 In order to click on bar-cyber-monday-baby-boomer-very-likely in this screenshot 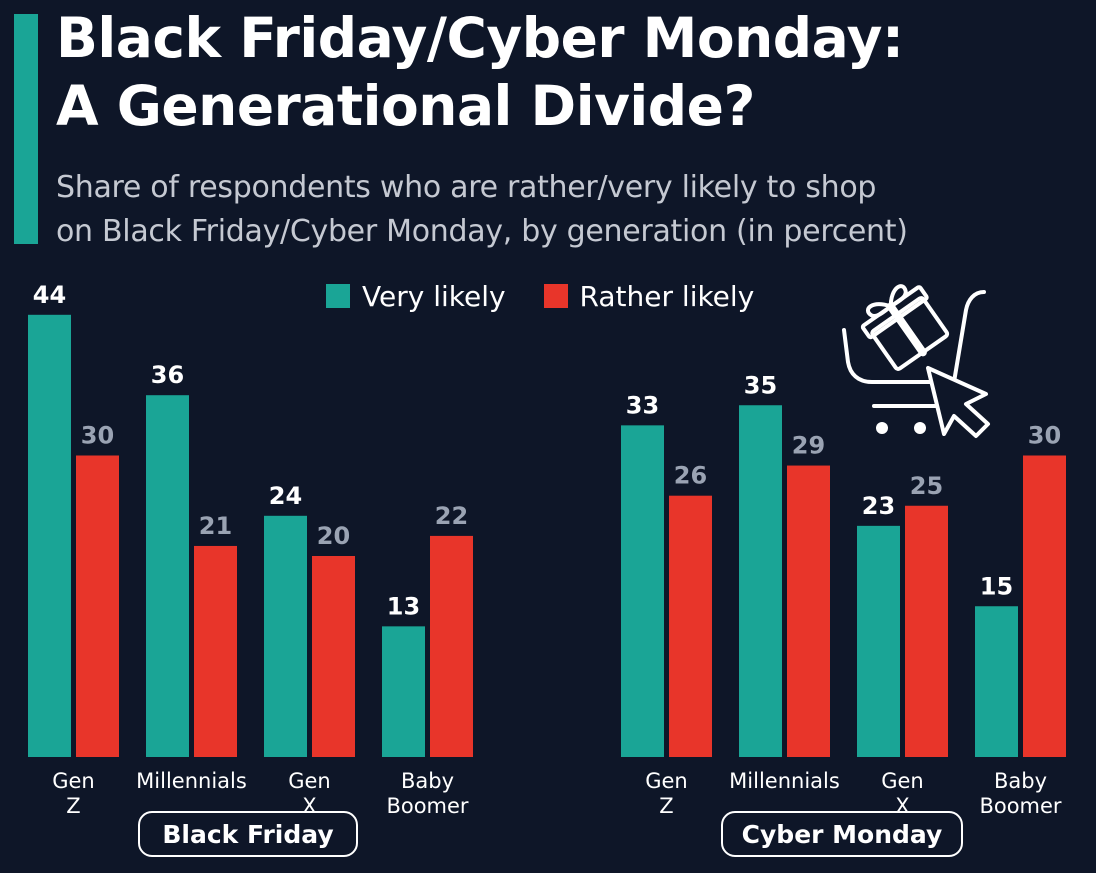, I will do `click(996, 681)`.